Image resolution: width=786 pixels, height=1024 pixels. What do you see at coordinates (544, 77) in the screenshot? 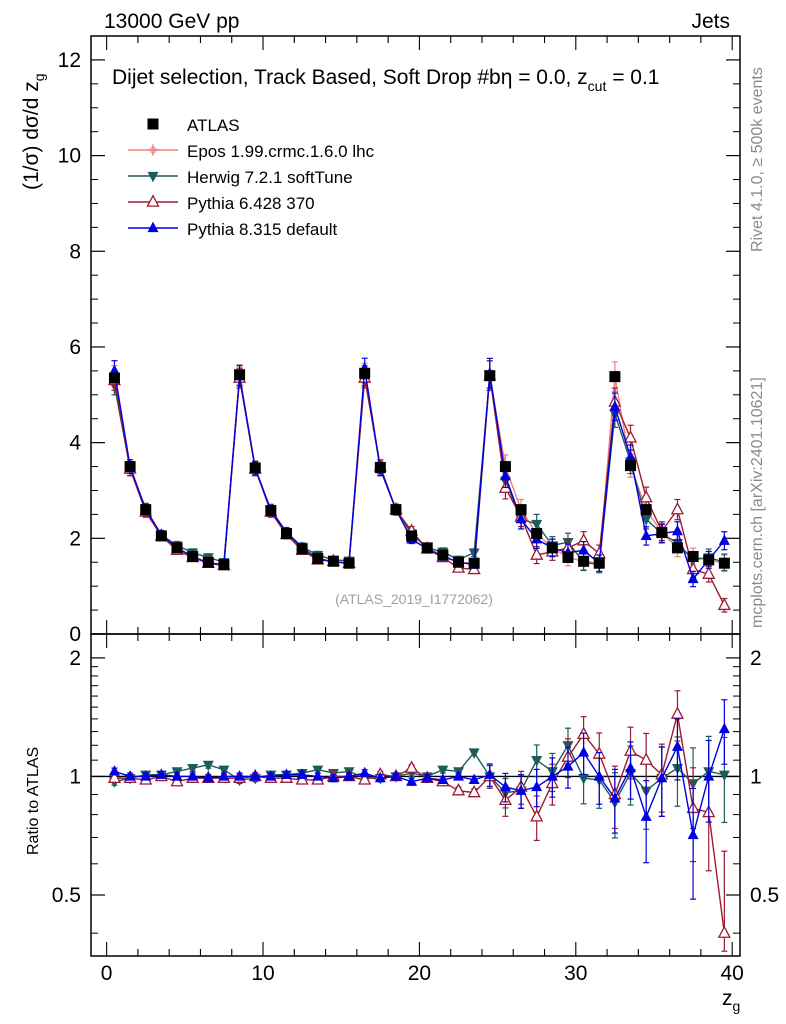
I see `main-title-eta: η = 0.0, z` at bounding box center [544, 77].